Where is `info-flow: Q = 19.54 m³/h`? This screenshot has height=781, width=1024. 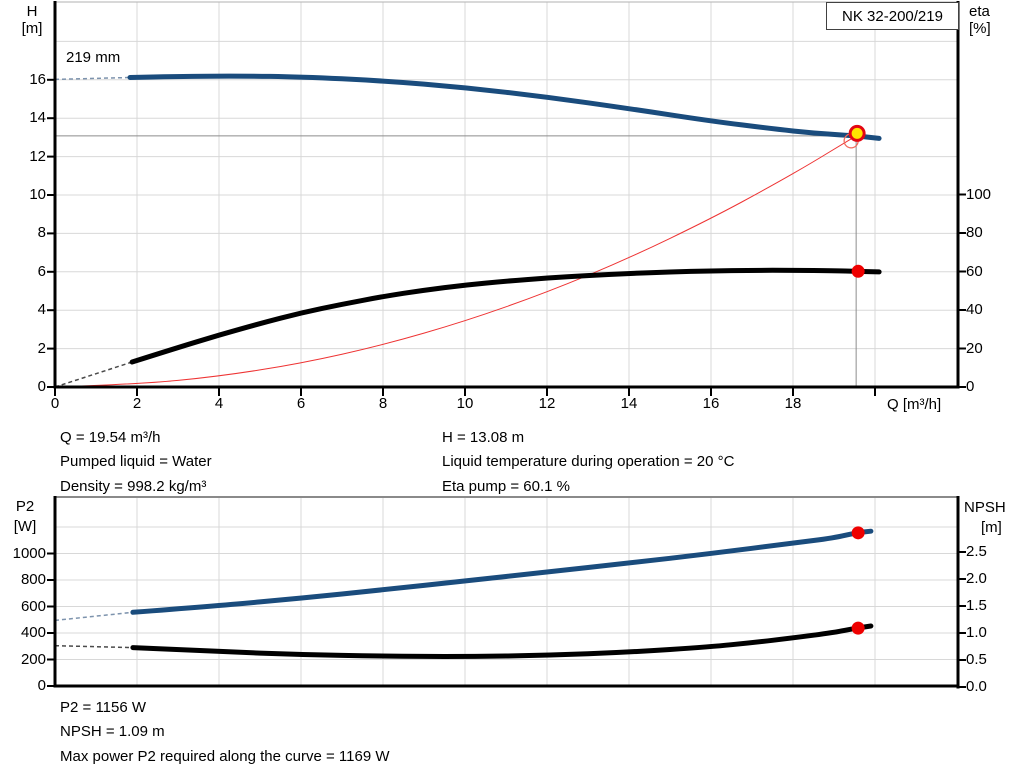
info-flow: Q = 19.54 m³/h is located at coordinates (110, 437).